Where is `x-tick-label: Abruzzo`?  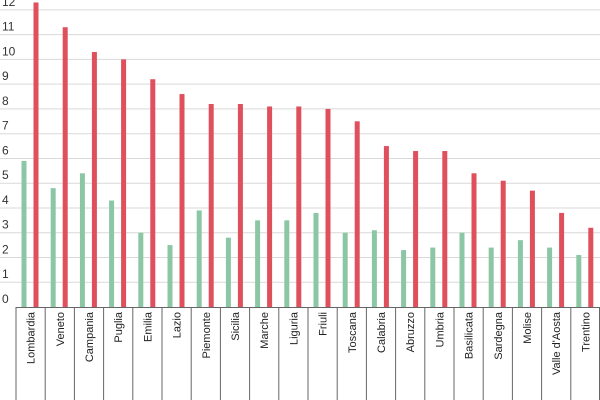 x-tick-label: Abruzzo is located at coordinates (411, 332).